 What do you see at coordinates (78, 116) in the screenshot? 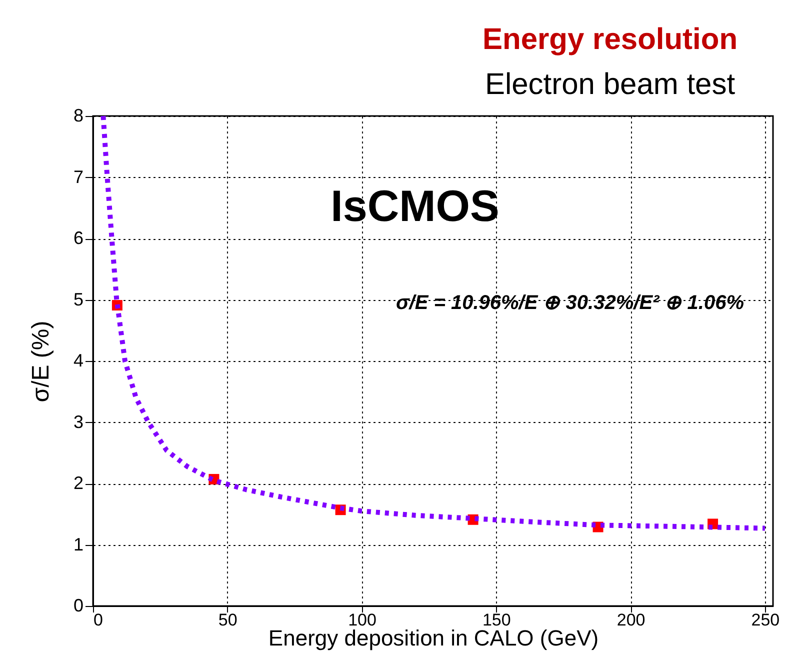
I see `y-tick-label: 8` at bounding box center [78, 116].